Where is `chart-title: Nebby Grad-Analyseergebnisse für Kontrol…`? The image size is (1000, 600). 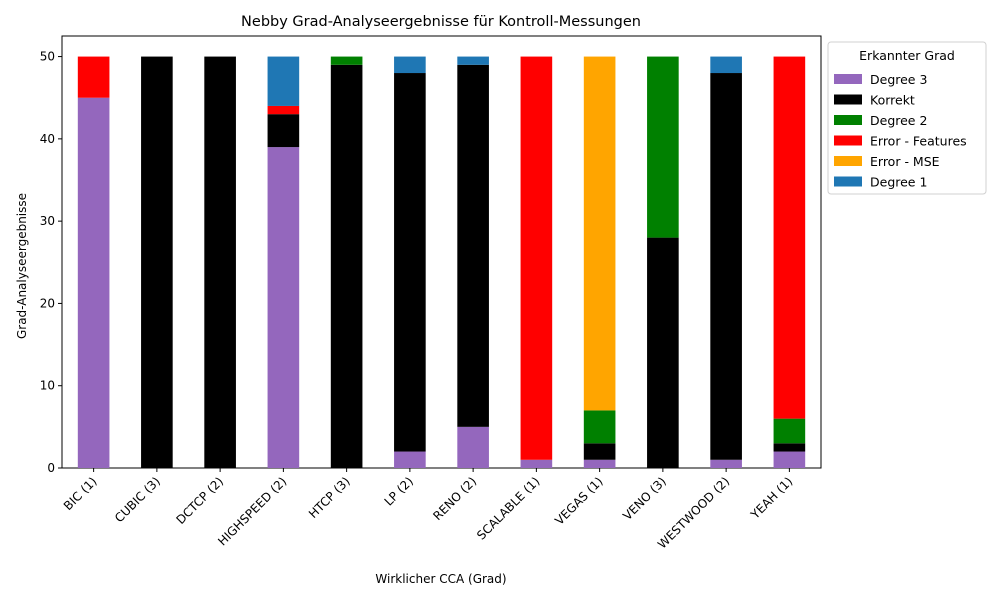
chart-title: Nebby Grad-Analyseergebnisse für Kontrol… is located at coordinates (441, 22).